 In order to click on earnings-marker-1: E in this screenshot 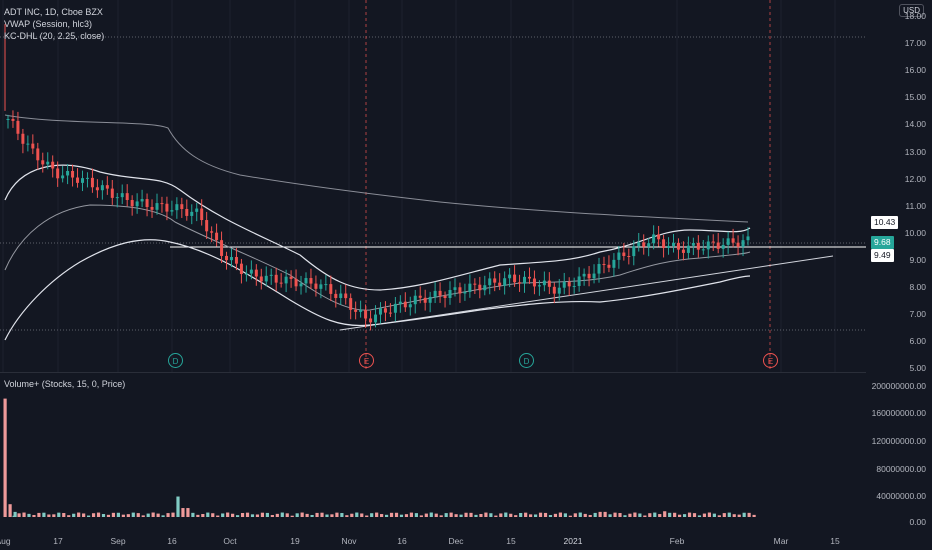, I will do `click(366, 360)`.